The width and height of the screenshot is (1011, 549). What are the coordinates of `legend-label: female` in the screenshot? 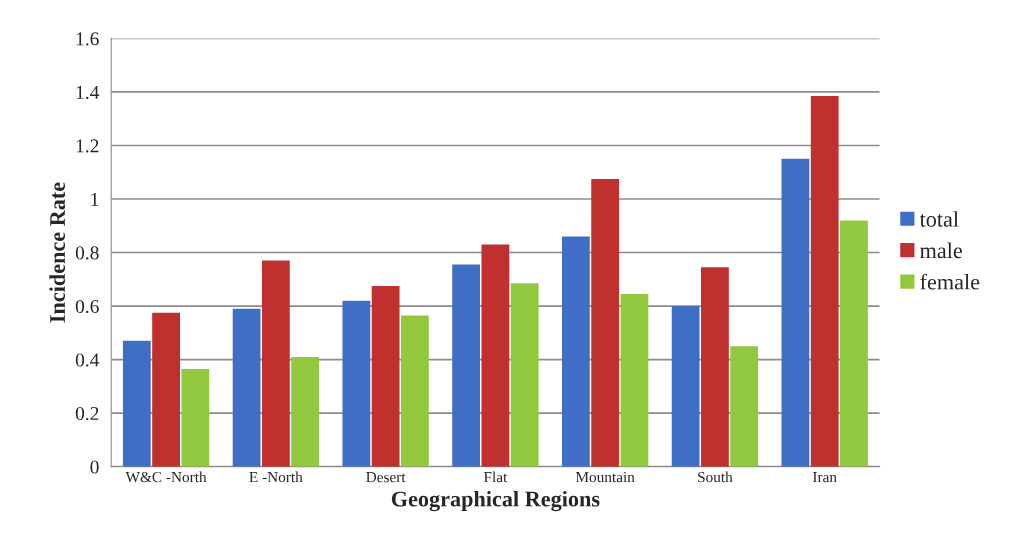 It's located at (950, 281).